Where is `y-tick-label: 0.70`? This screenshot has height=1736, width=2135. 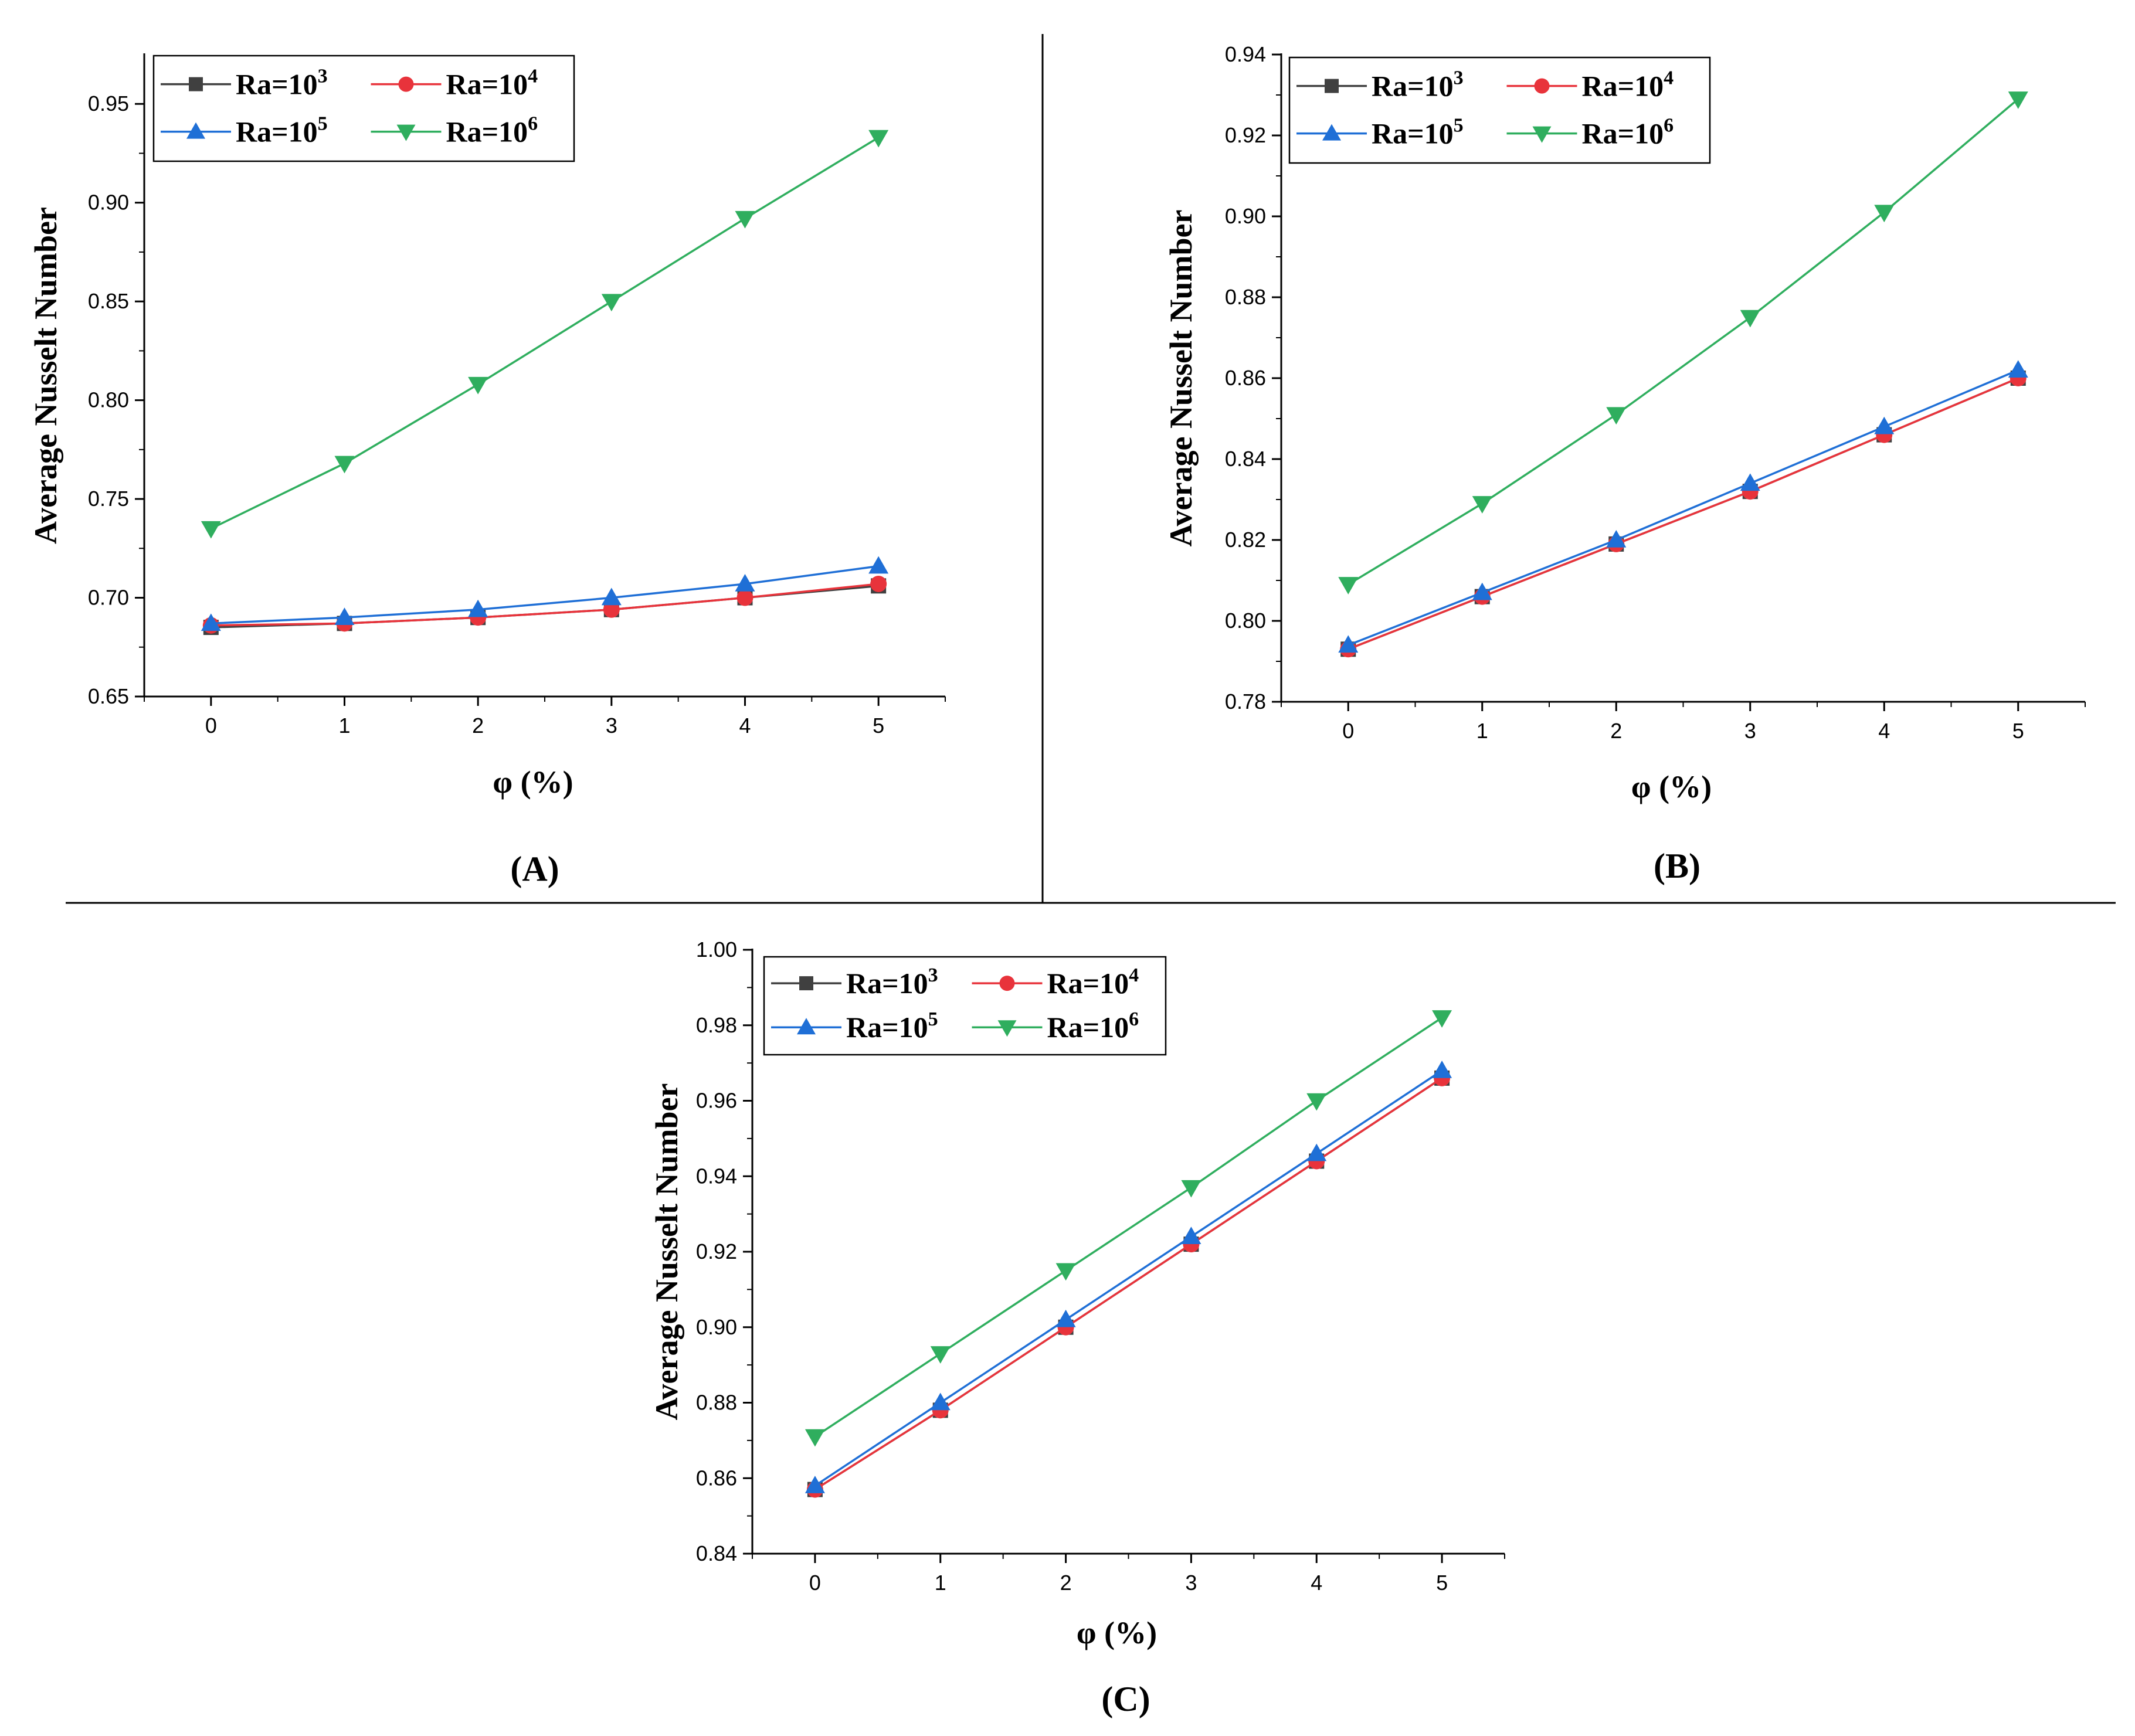 y-tick-label: 0.70 is located at coordinates (108, 598).